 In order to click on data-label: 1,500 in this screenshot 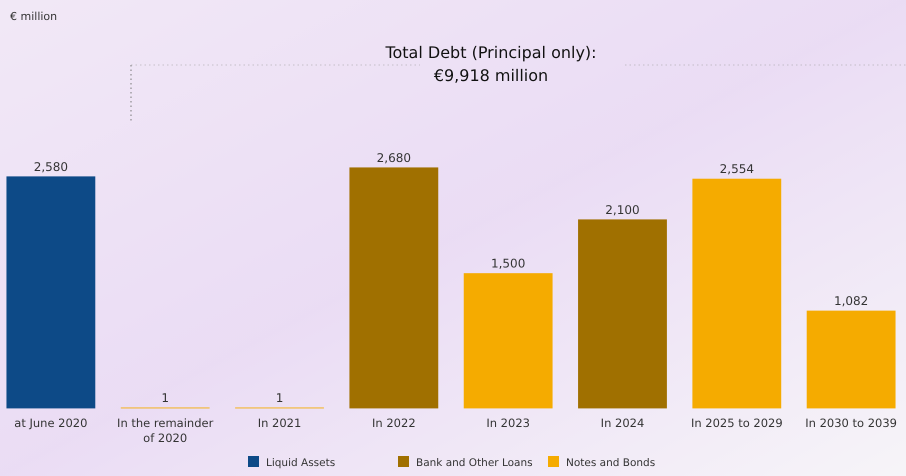, I will do `click(508, 263)`.